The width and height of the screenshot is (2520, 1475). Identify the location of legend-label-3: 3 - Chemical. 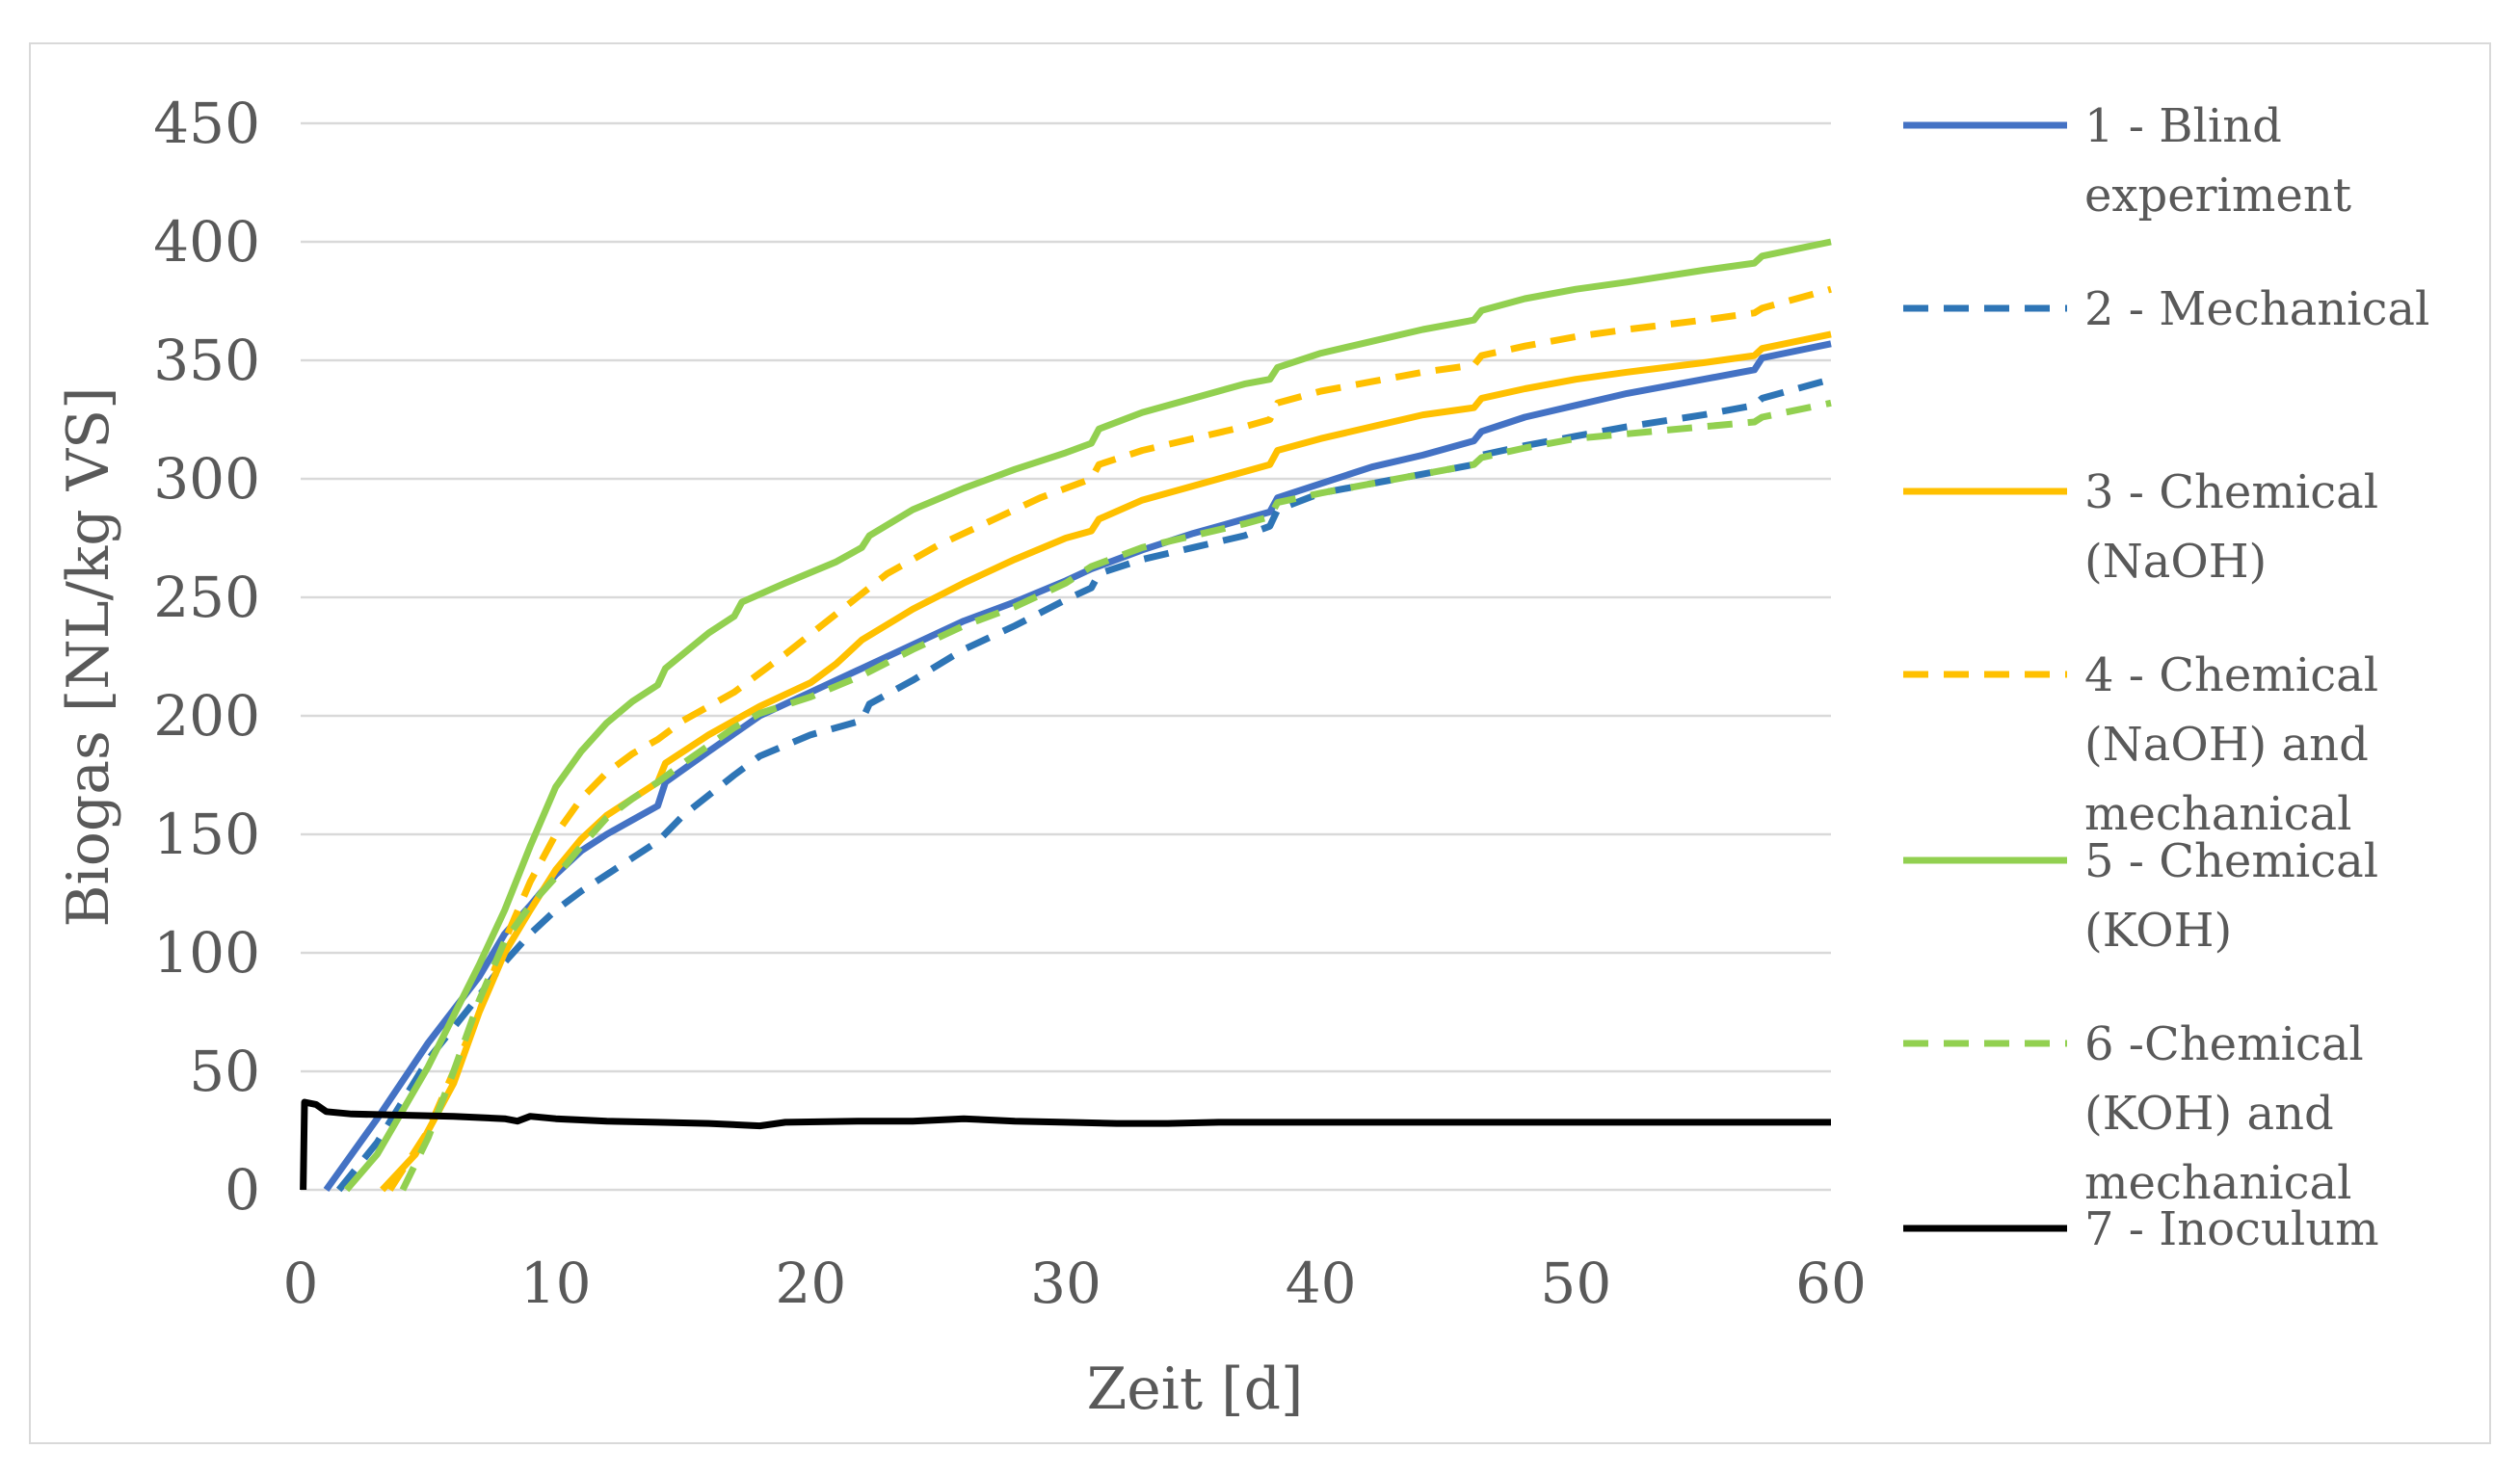
(2231, 492).